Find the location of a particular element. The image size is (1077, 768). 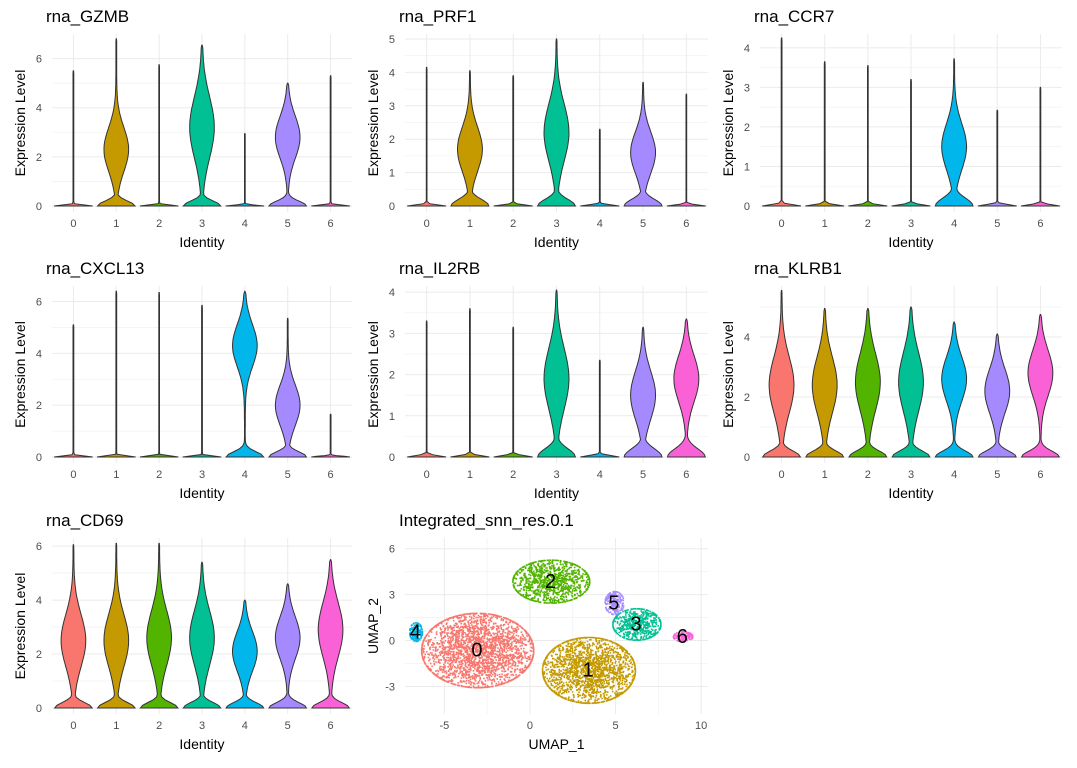

cluster-label-5: 5 is located at coordinates (613, 603).